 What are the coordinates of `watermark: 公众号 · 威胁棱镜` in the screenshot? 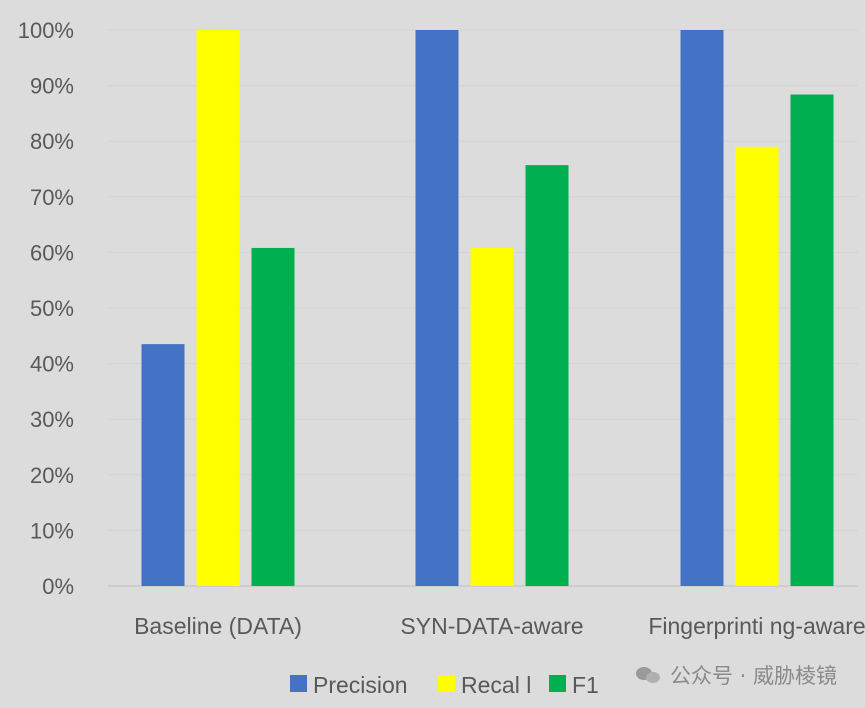 It's located at (736, 675).